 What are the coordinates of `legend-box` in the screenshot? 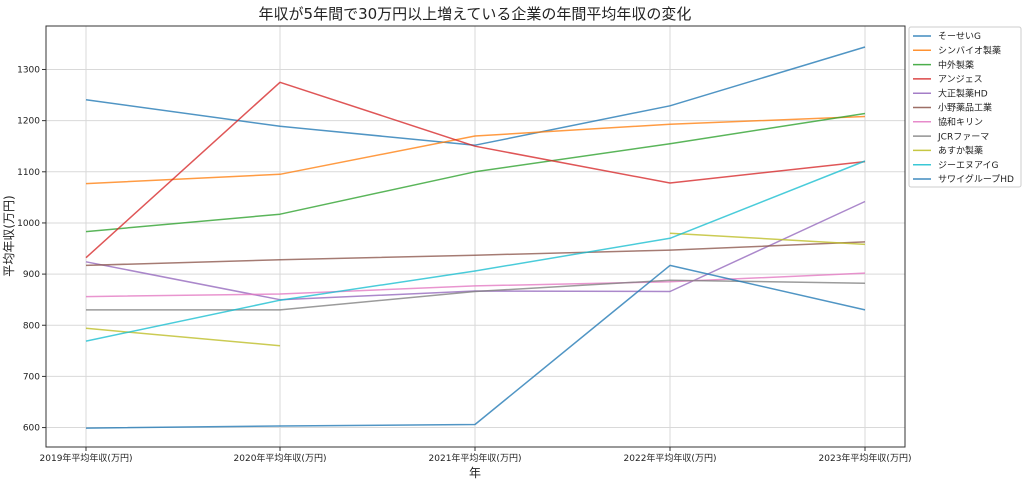 It's located at (965, 107).